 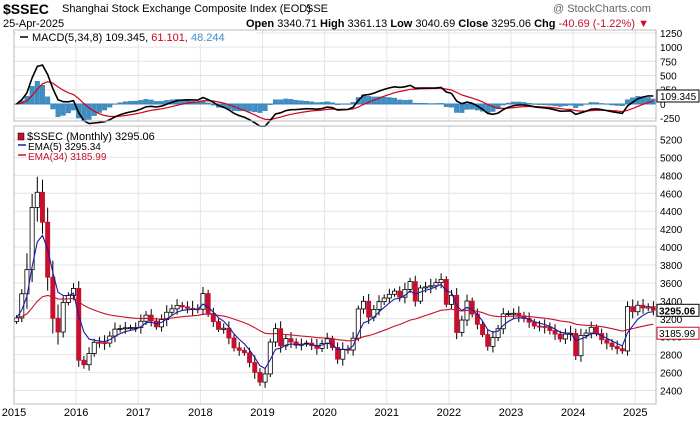 What do you see at coordinates (64, 147) in the screenshot?
I see `ema5-legend: EMA(5) 3295.34` at bounding box center [64, 147].